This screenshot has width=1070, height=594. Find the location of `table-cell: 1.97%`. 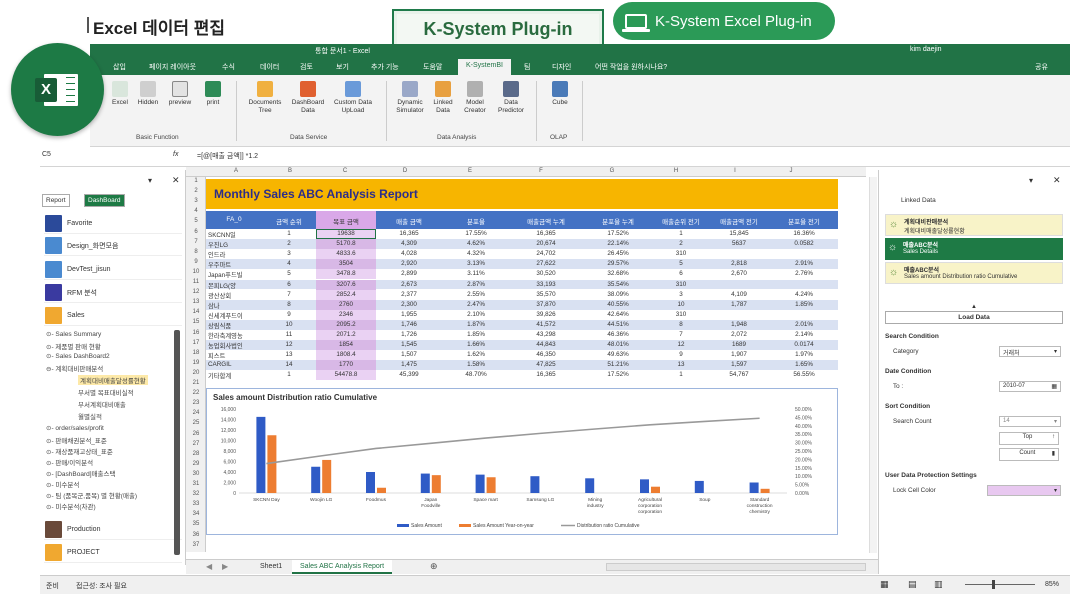

table-cell: 1.97% is located at coordinates (804, 355).